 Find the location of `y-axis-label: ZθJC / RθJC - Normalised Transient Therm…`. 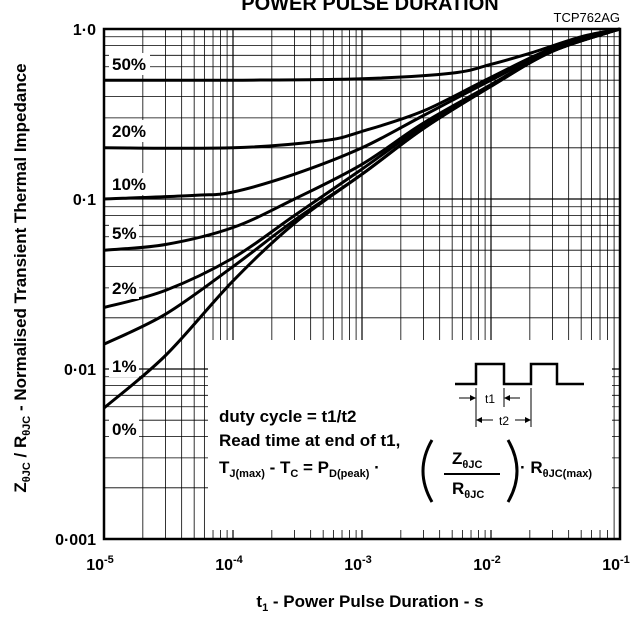

y-axis-label: ZθJC / RθJC - Normalised Transient Therm… is located at coordinates (22, 277).